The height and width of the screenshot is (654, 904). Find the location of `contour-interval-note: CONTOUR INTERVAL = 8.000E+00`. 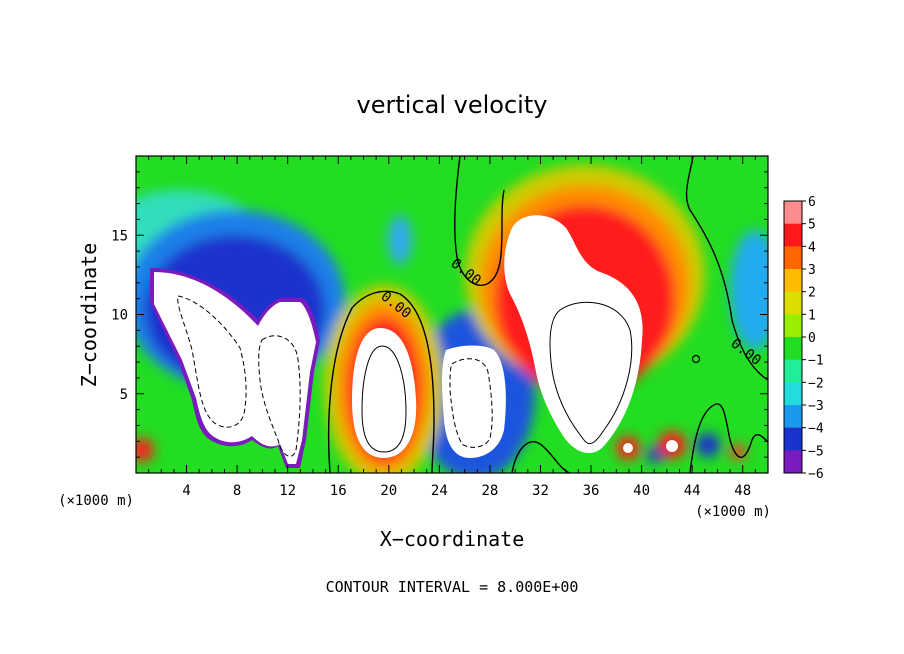

contour-interval-note: CONTOUR INTERVAL = 8.000E+00 is located at coordinates (452, 587).